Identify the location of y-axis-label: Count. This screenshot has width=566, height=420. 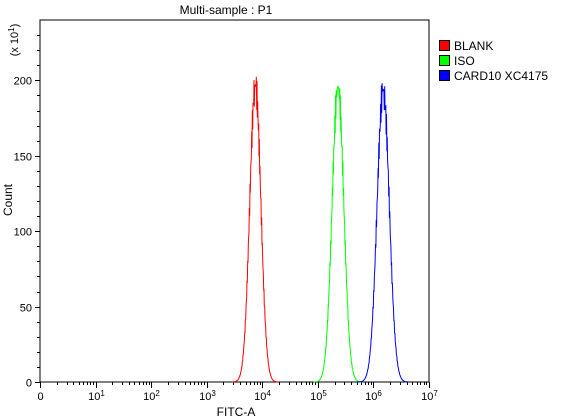
(8, 199).